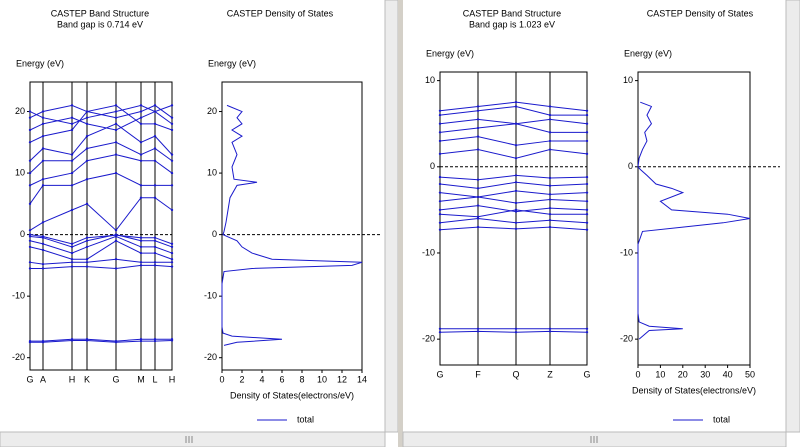  I want to click on y-tick-label: -10, so click(18, 296).